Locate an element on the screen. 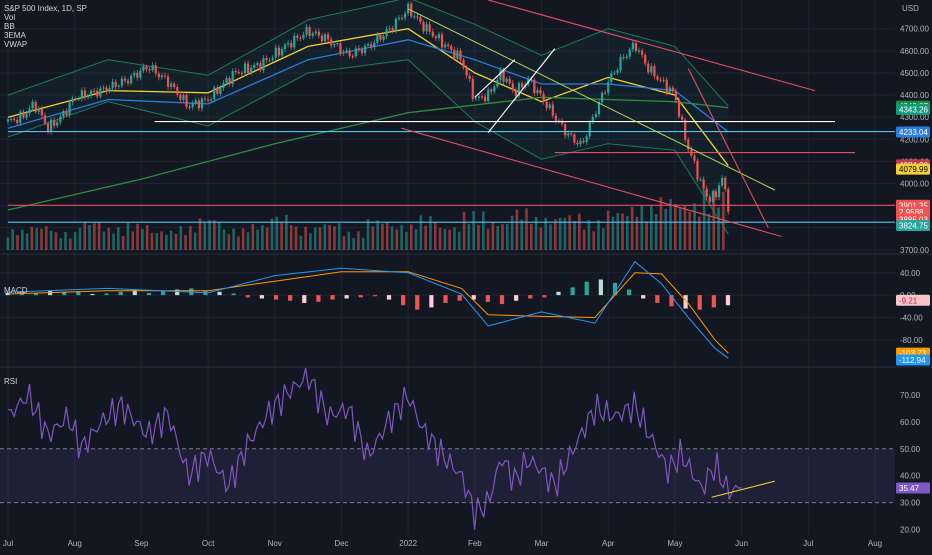 The image size is (932, 555). macd-value-tag: -103.73 is located at coordinates (913, 353).